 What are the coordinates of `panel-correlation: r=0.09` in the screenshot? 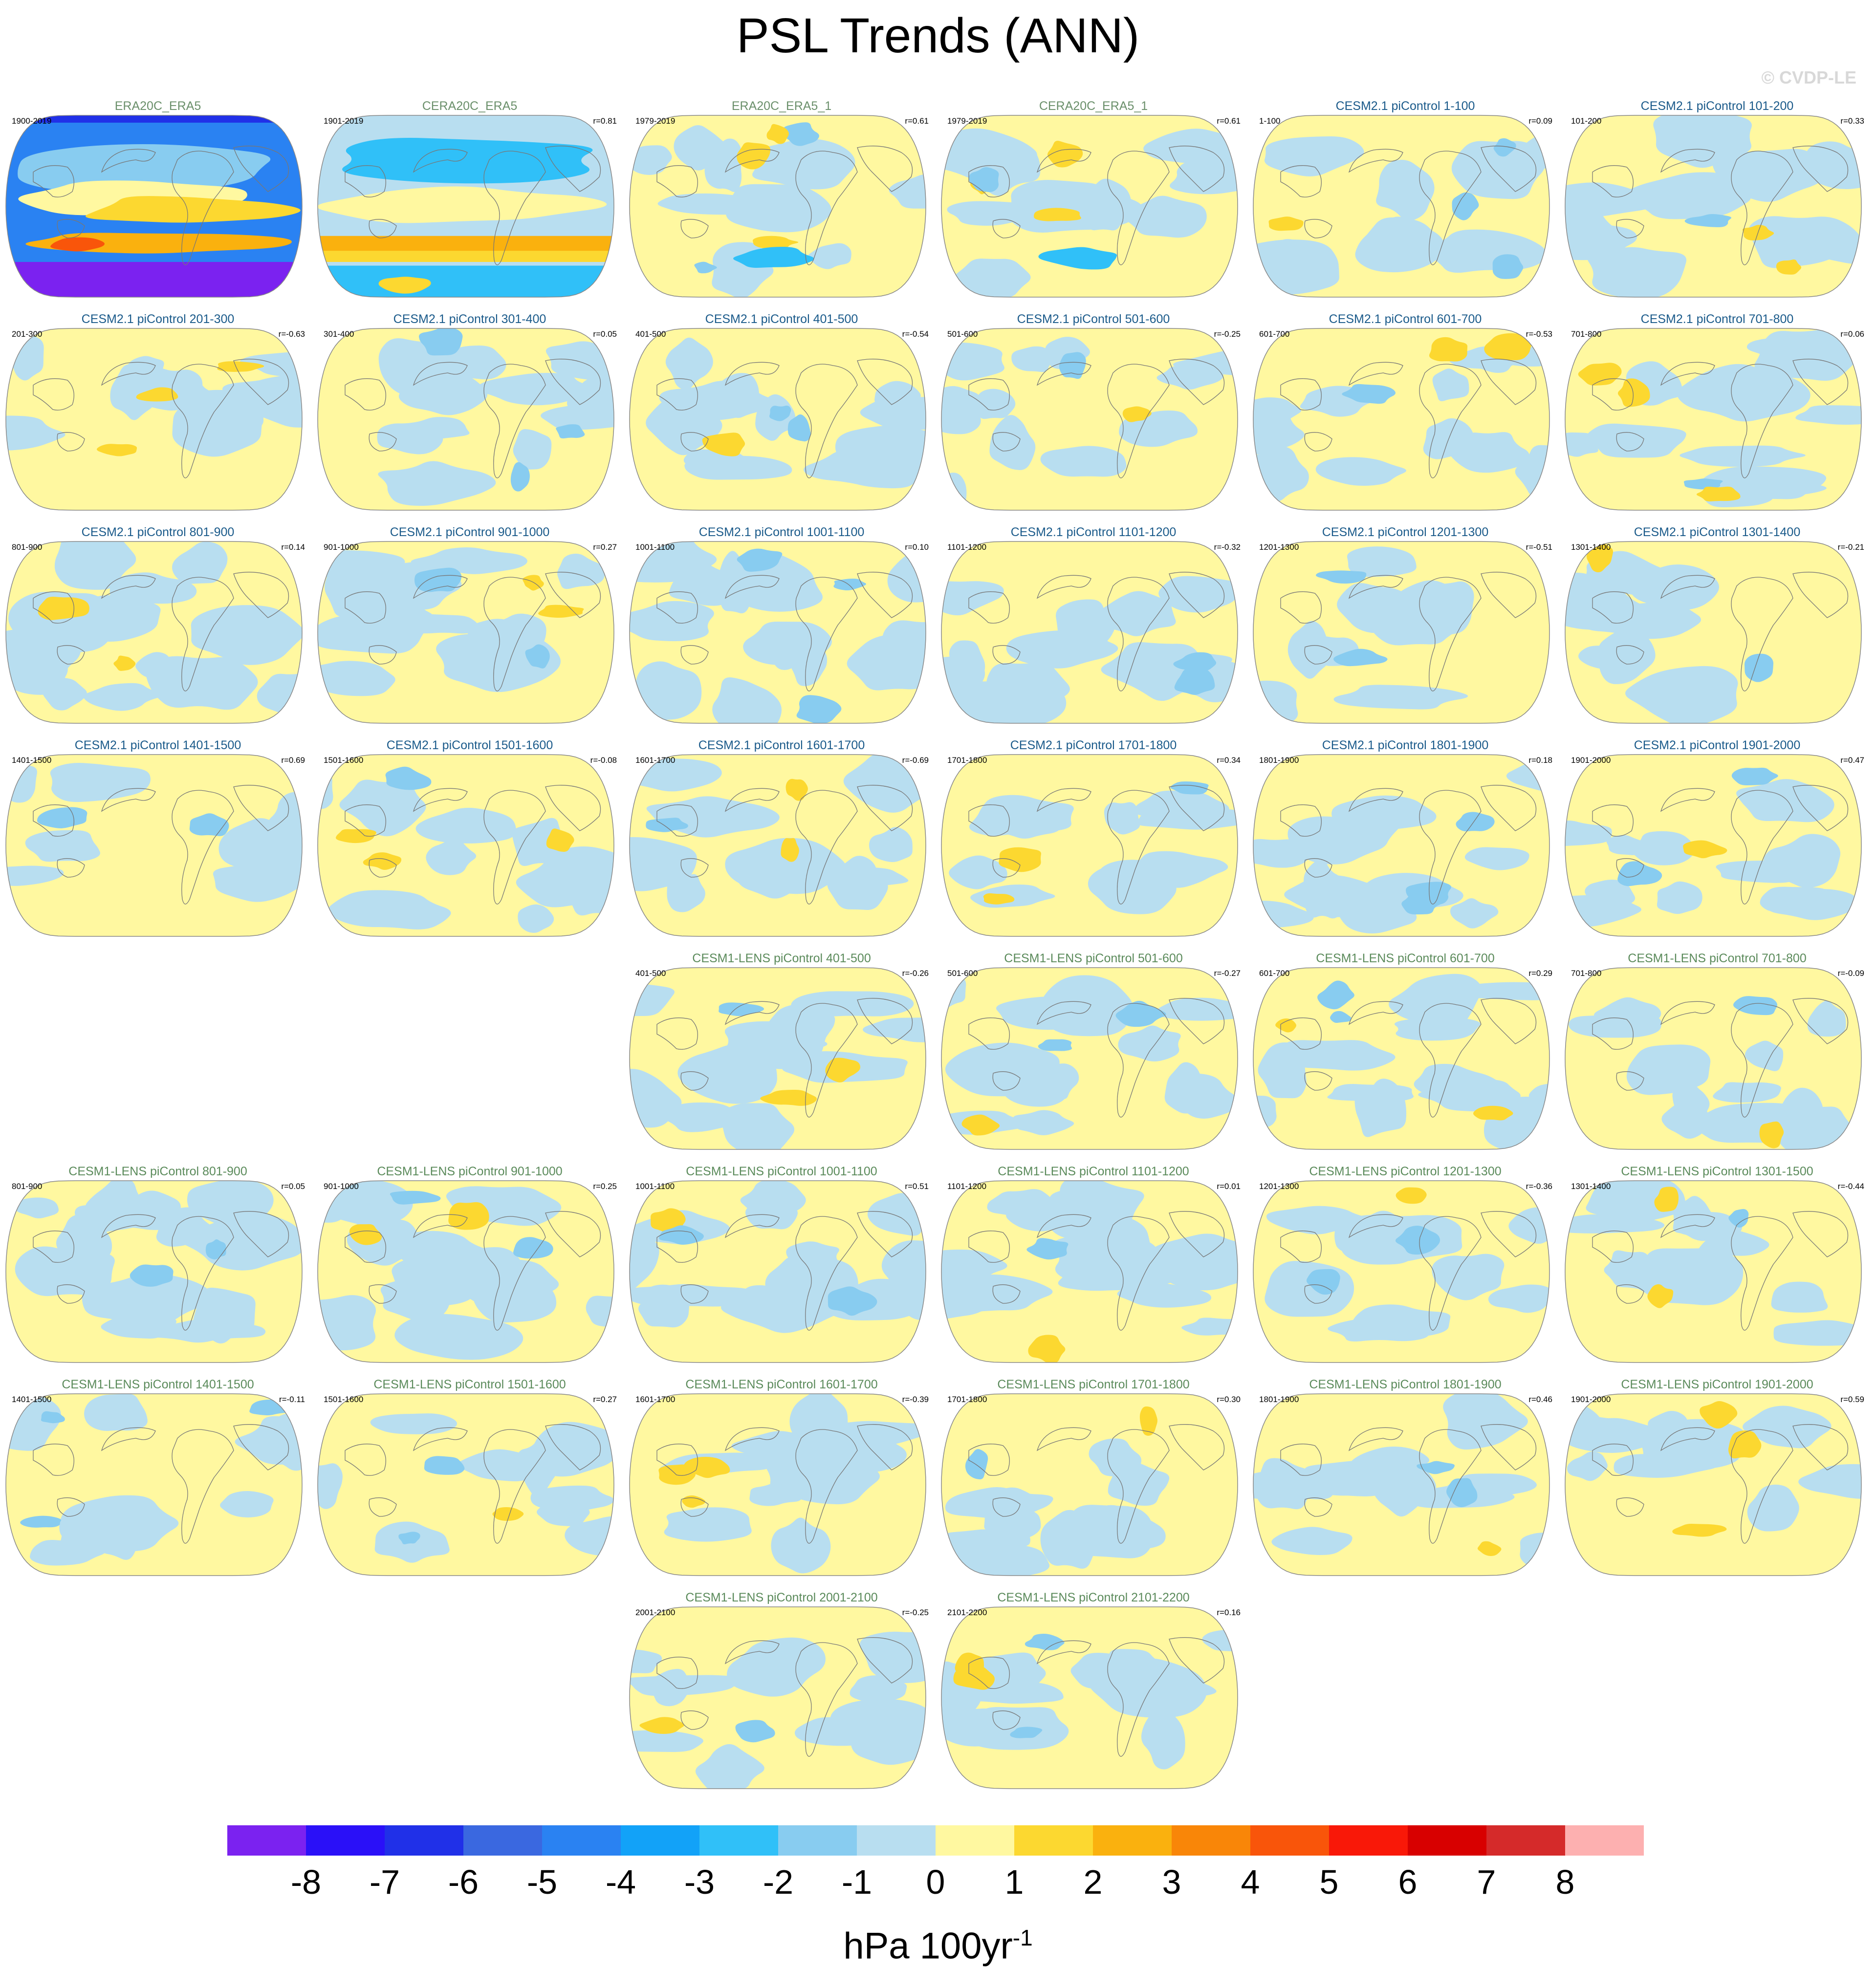 It's located at (1540, 121).